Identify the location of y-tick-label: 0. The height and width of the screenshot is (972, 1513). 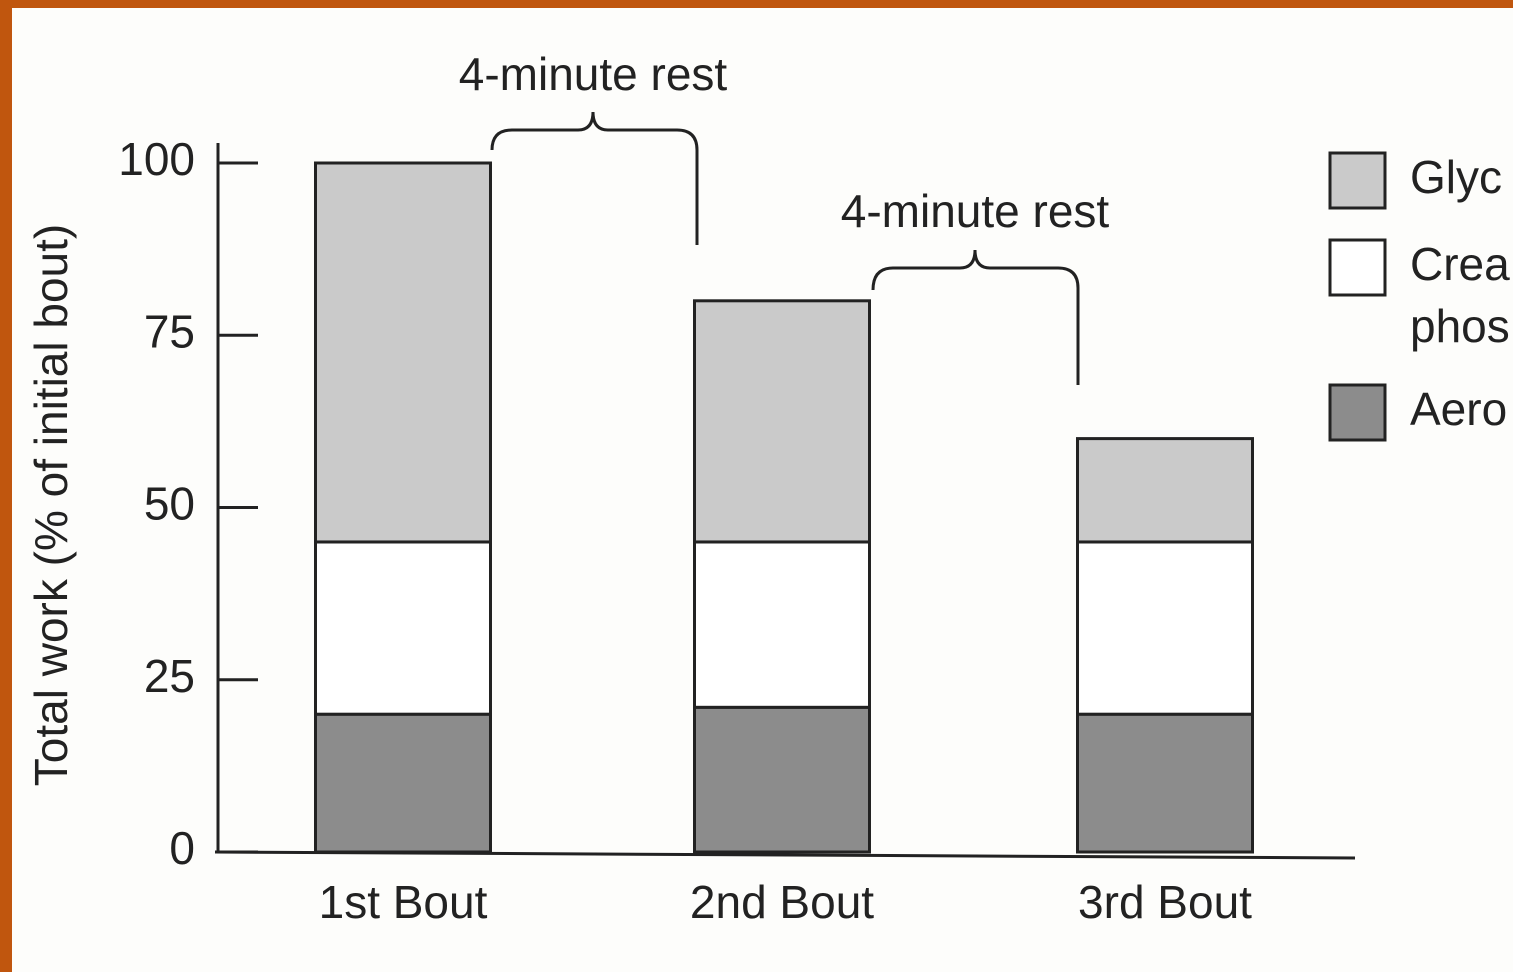
(182, 848).